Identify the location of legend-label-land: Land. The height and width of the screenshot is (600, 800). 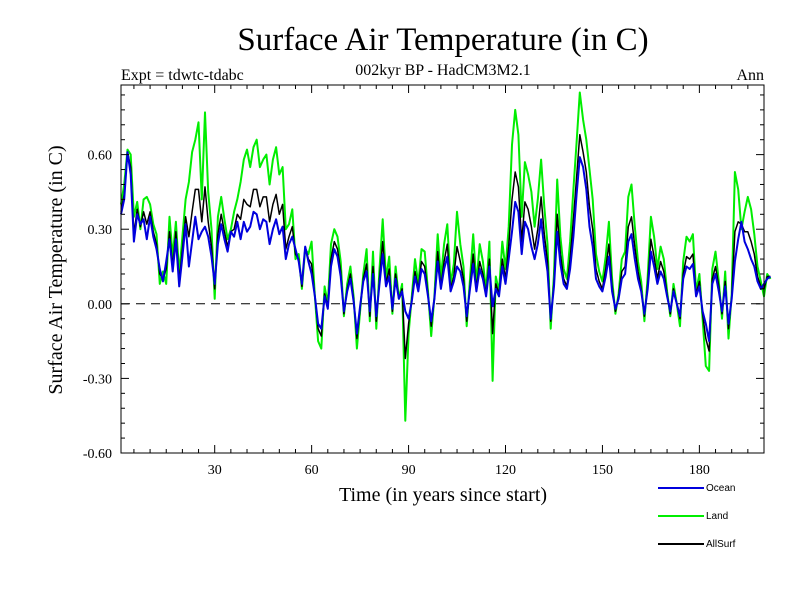
(717, 516).